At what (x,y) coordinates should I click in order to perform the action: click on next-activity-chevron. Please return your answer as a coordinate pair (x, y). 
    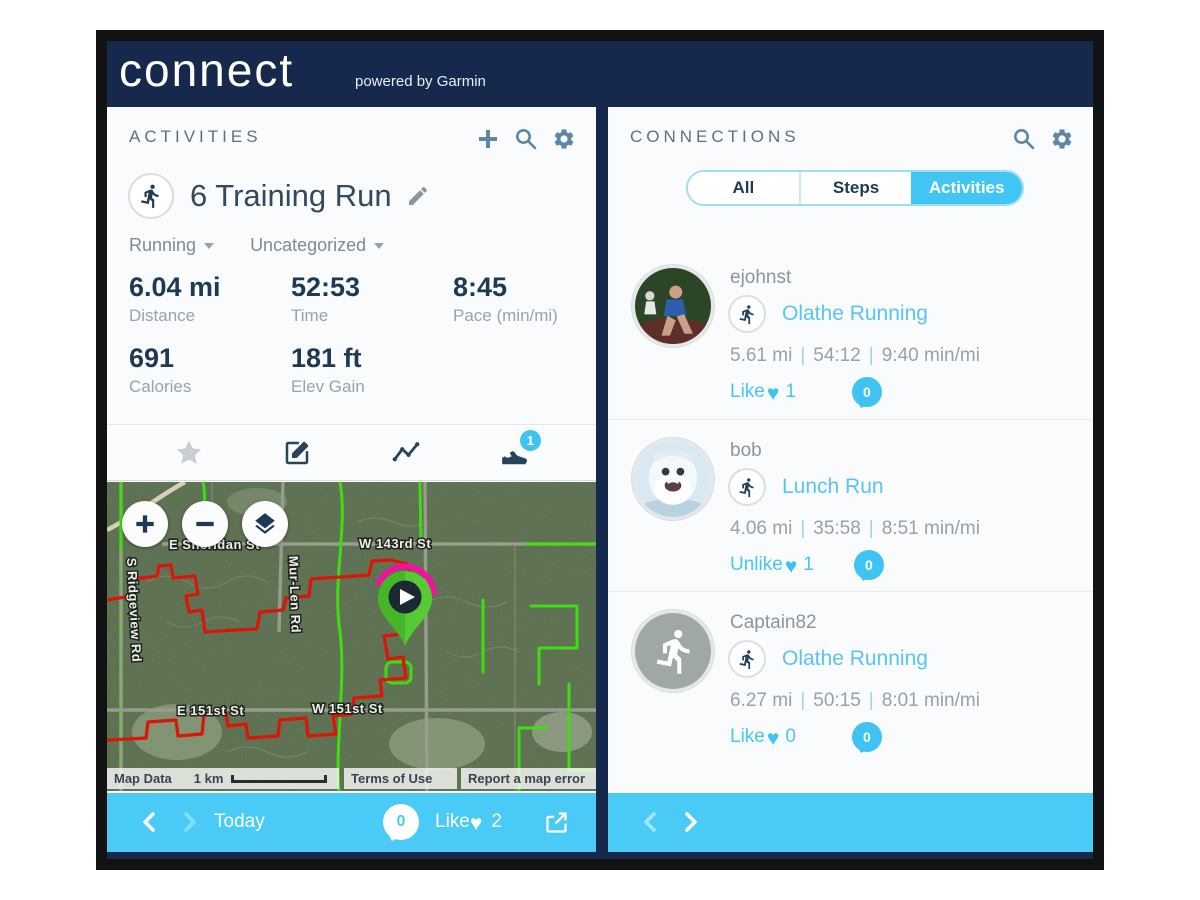
    Looking at the image, I should click on (189, 822).